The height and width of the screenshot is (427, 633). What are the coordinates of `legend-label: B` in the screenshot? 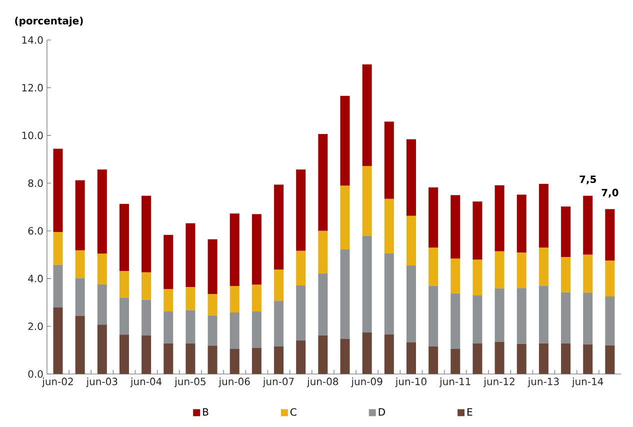 It's located at (205, 412).